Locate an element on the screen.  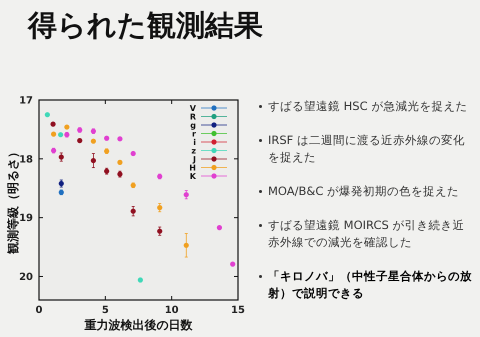
legend-label: H is located at coordinates (192, 168).